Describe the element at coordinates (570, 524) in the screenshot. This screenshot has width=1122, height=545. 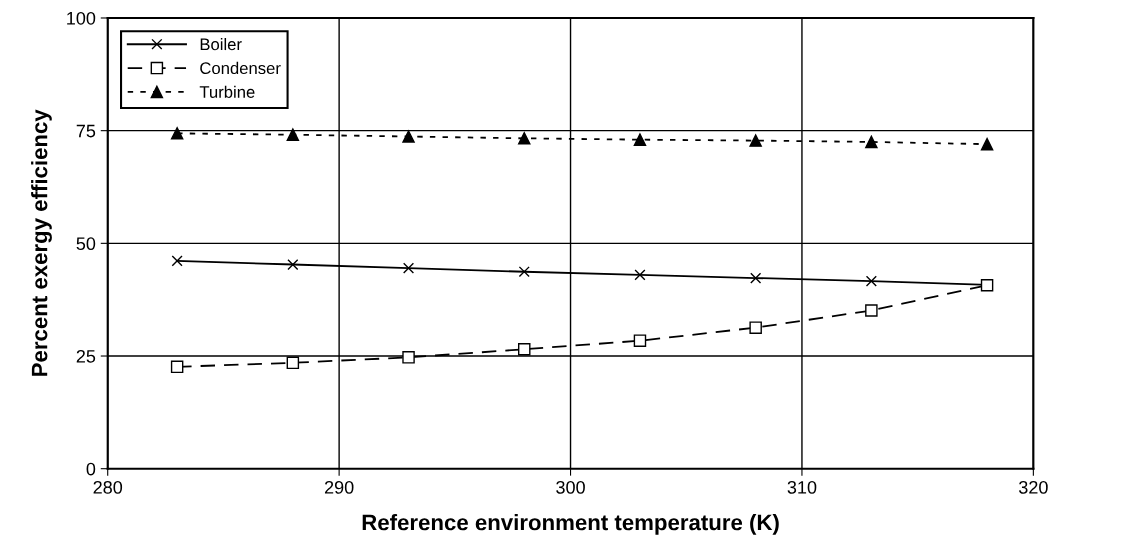
I see `x-axis-title: Reference environment temperature (K)` at that location.